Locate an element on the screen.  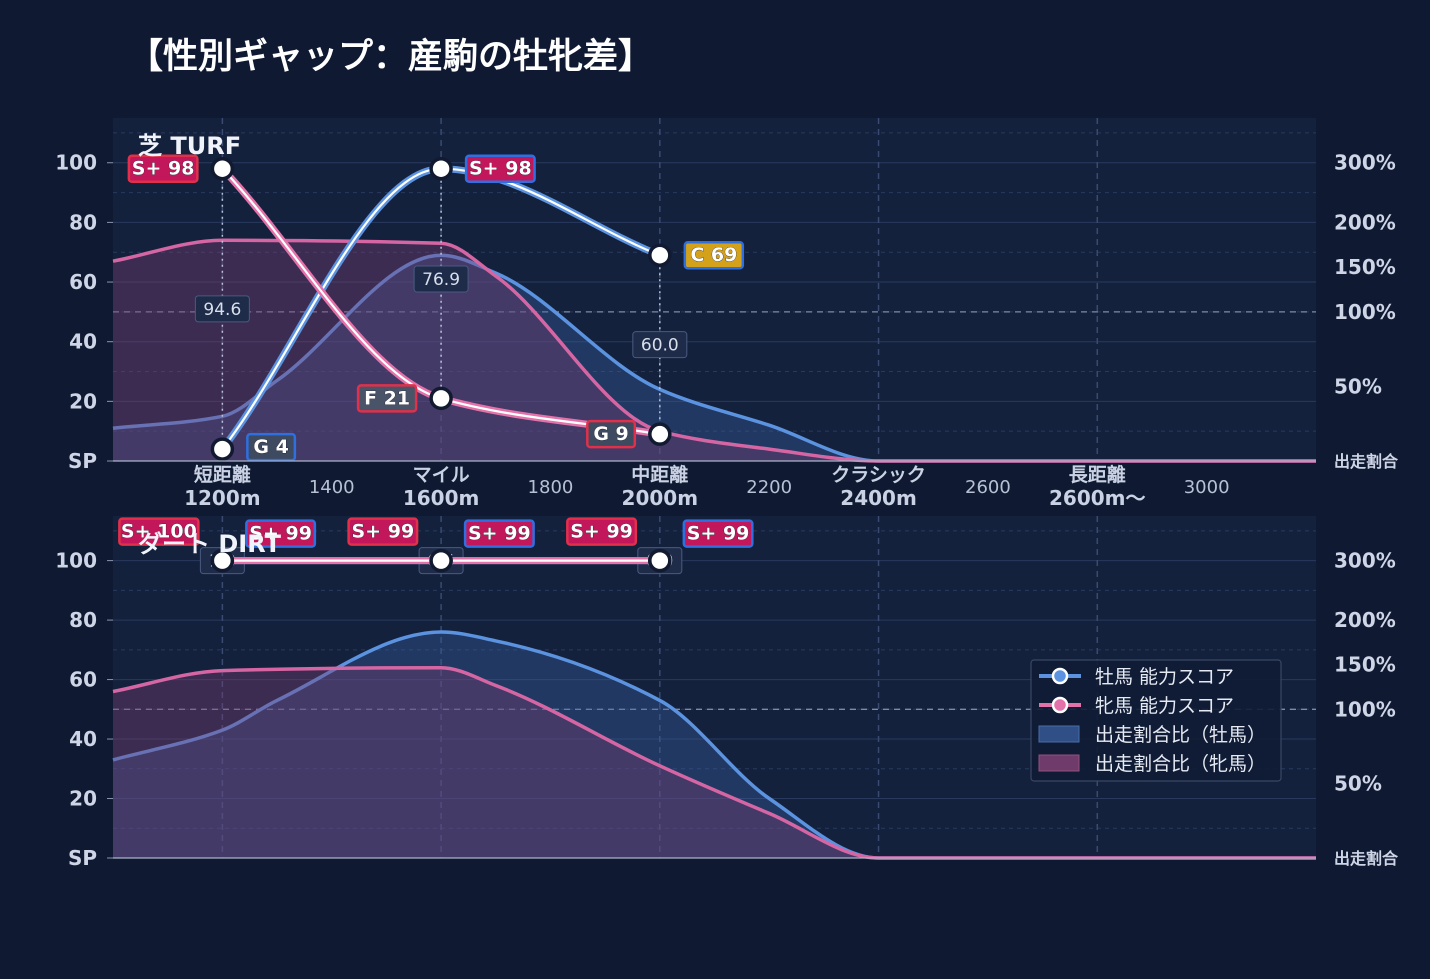
x-tick-label-category: マイル is located at coordinates (441, 475).